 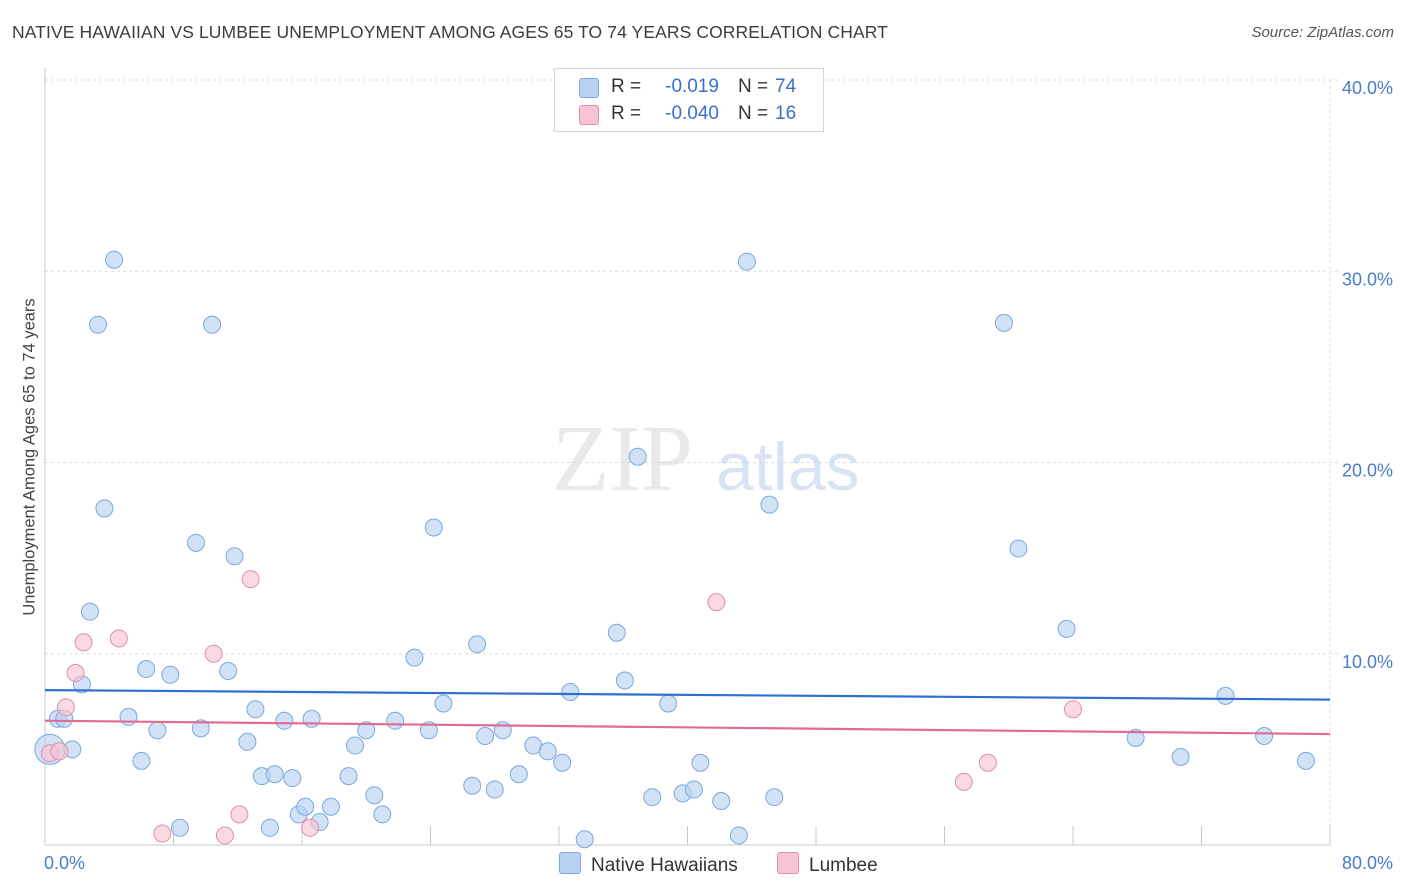 I want to click on legend-item-lumbee: Lumbee, so click(x=827, y=864).